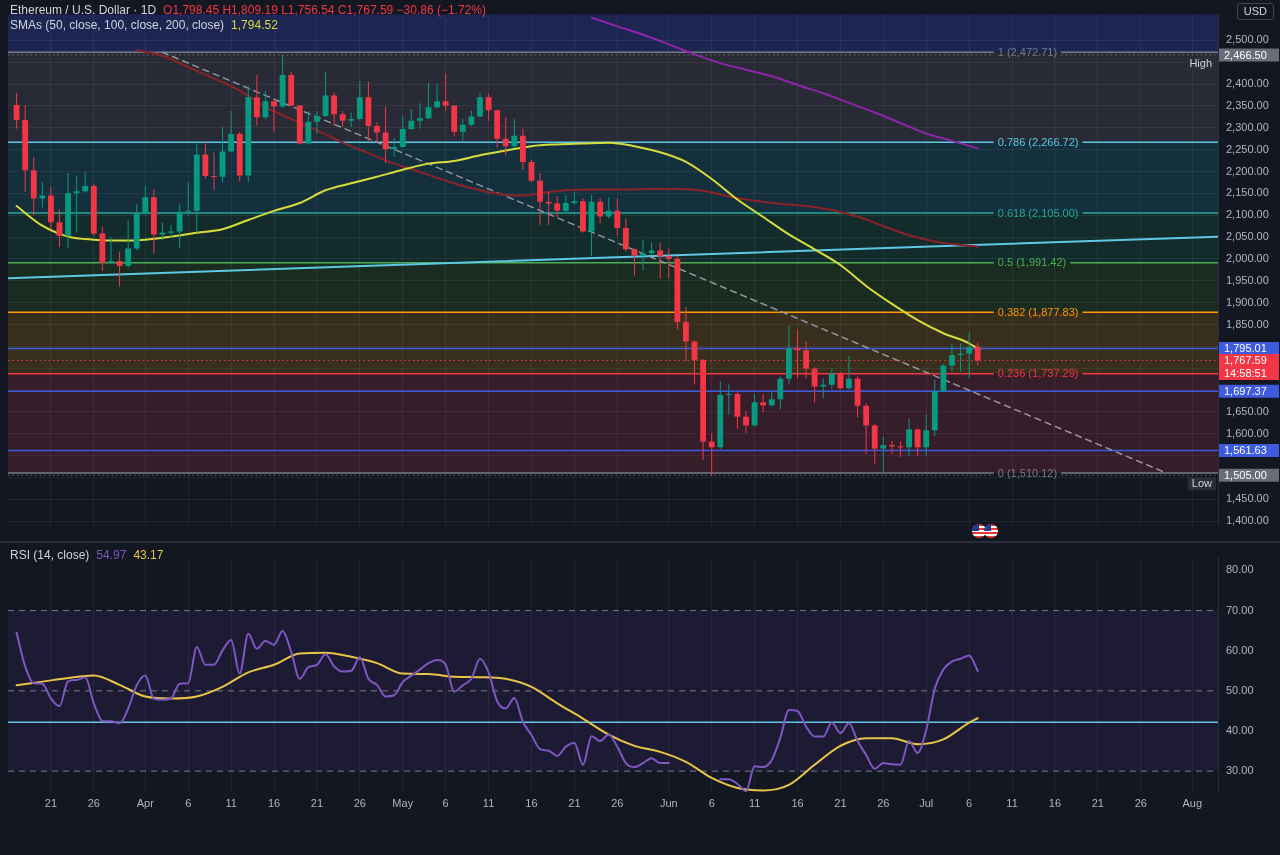 This screenshot has width=1280, height=855. What do you see at coordinates (1247, 301) in the screenshot?
I see `y-tick-label: 1,900.00` at bounding box center [1247, 301].